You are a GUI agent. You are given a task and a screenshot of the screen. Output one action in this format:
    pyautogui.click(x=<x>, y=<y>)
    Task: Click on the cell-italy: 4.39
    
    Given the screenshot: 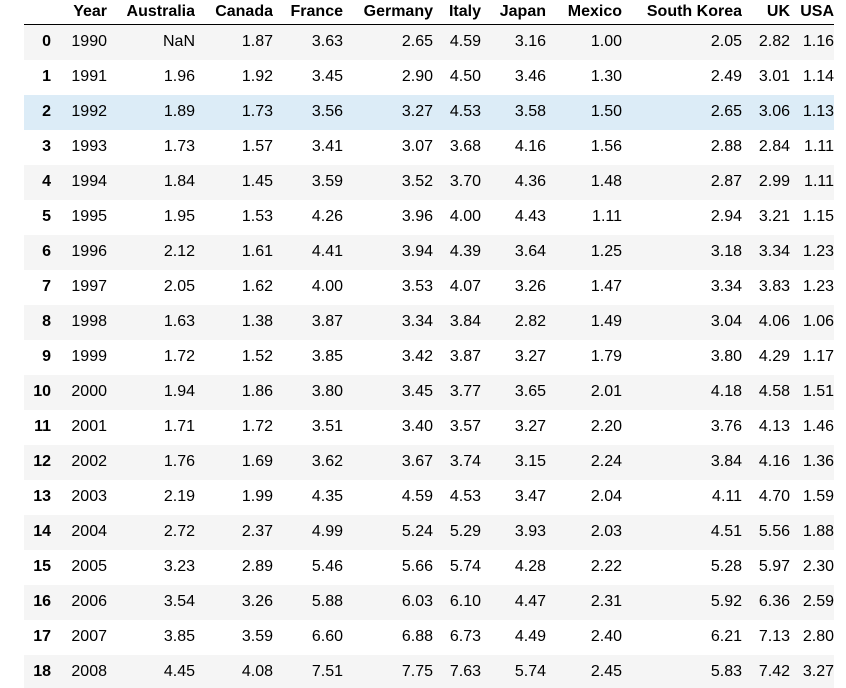 What is the action you would take?
    pyautogui.click(x=465, y=251)
    